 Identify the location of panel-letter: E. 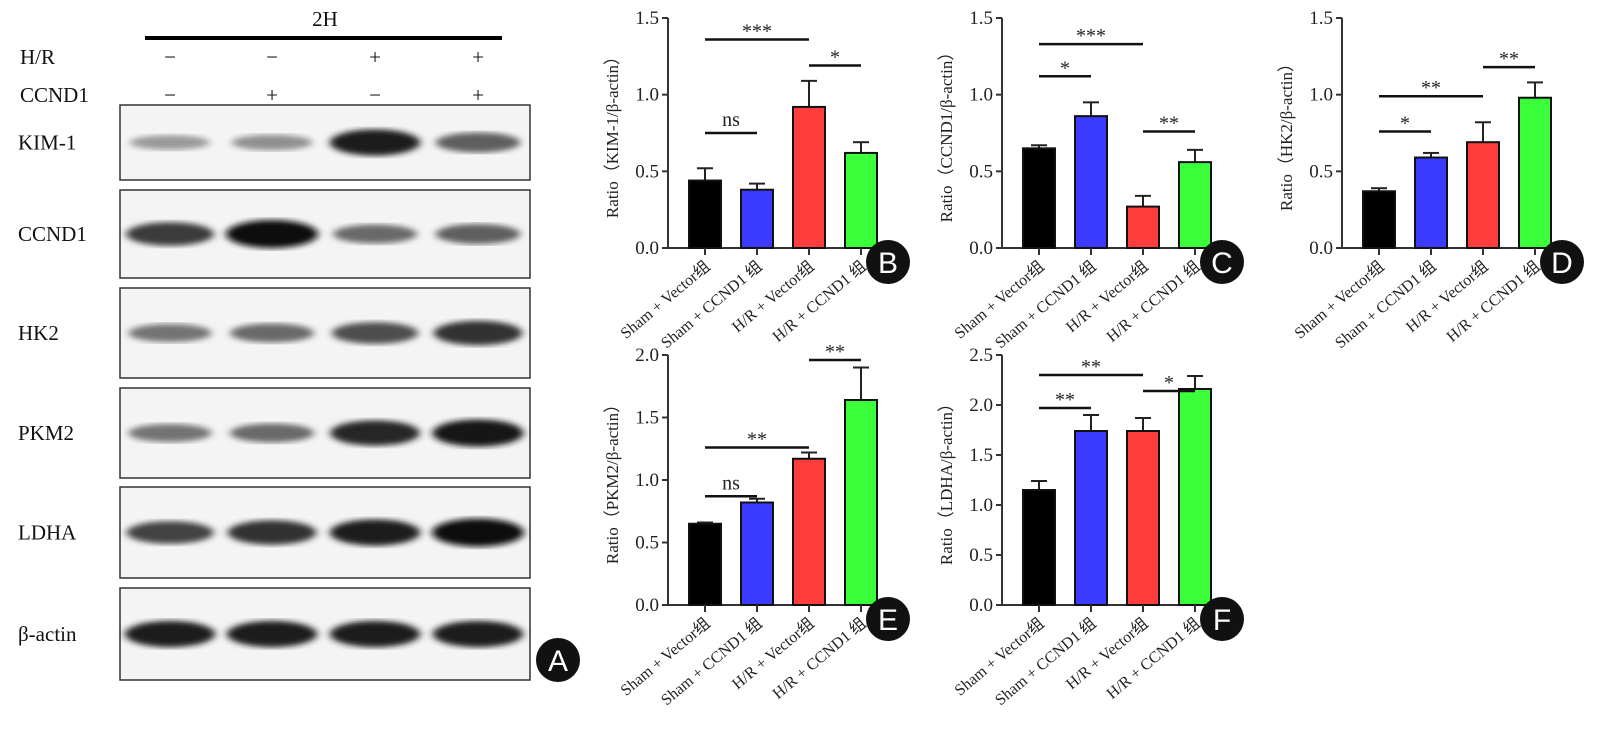
(888, 620).